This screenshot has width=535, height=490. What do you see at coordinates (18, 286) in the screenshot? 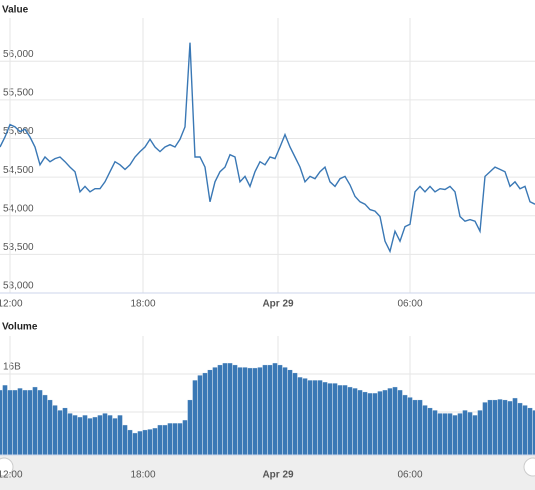
I see `y-tick-label: 53,000` at bounding box center [18, 286].